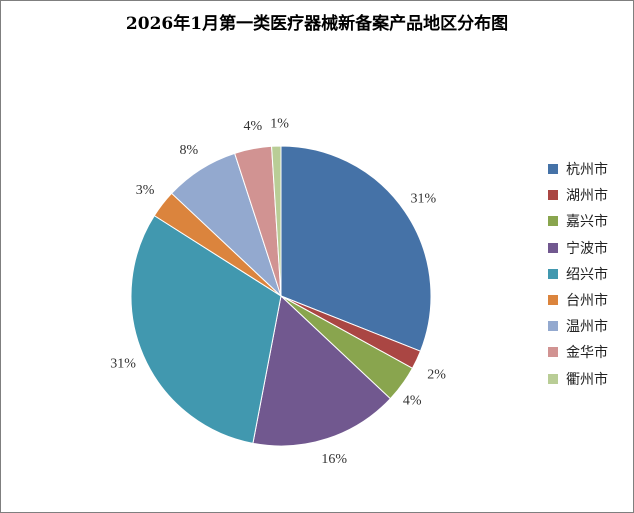 Image resolution: width=634 pixels, height=513 pixels. I want to click on legend-label: 台州市, so click(587, 301).